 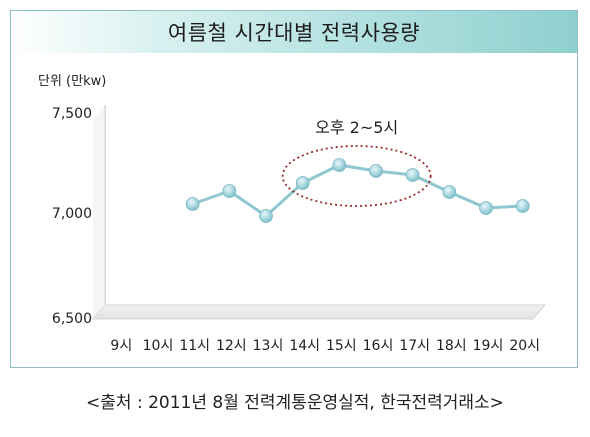 I want to click on x-tick-label: 10시, so click(x=158, y=346).